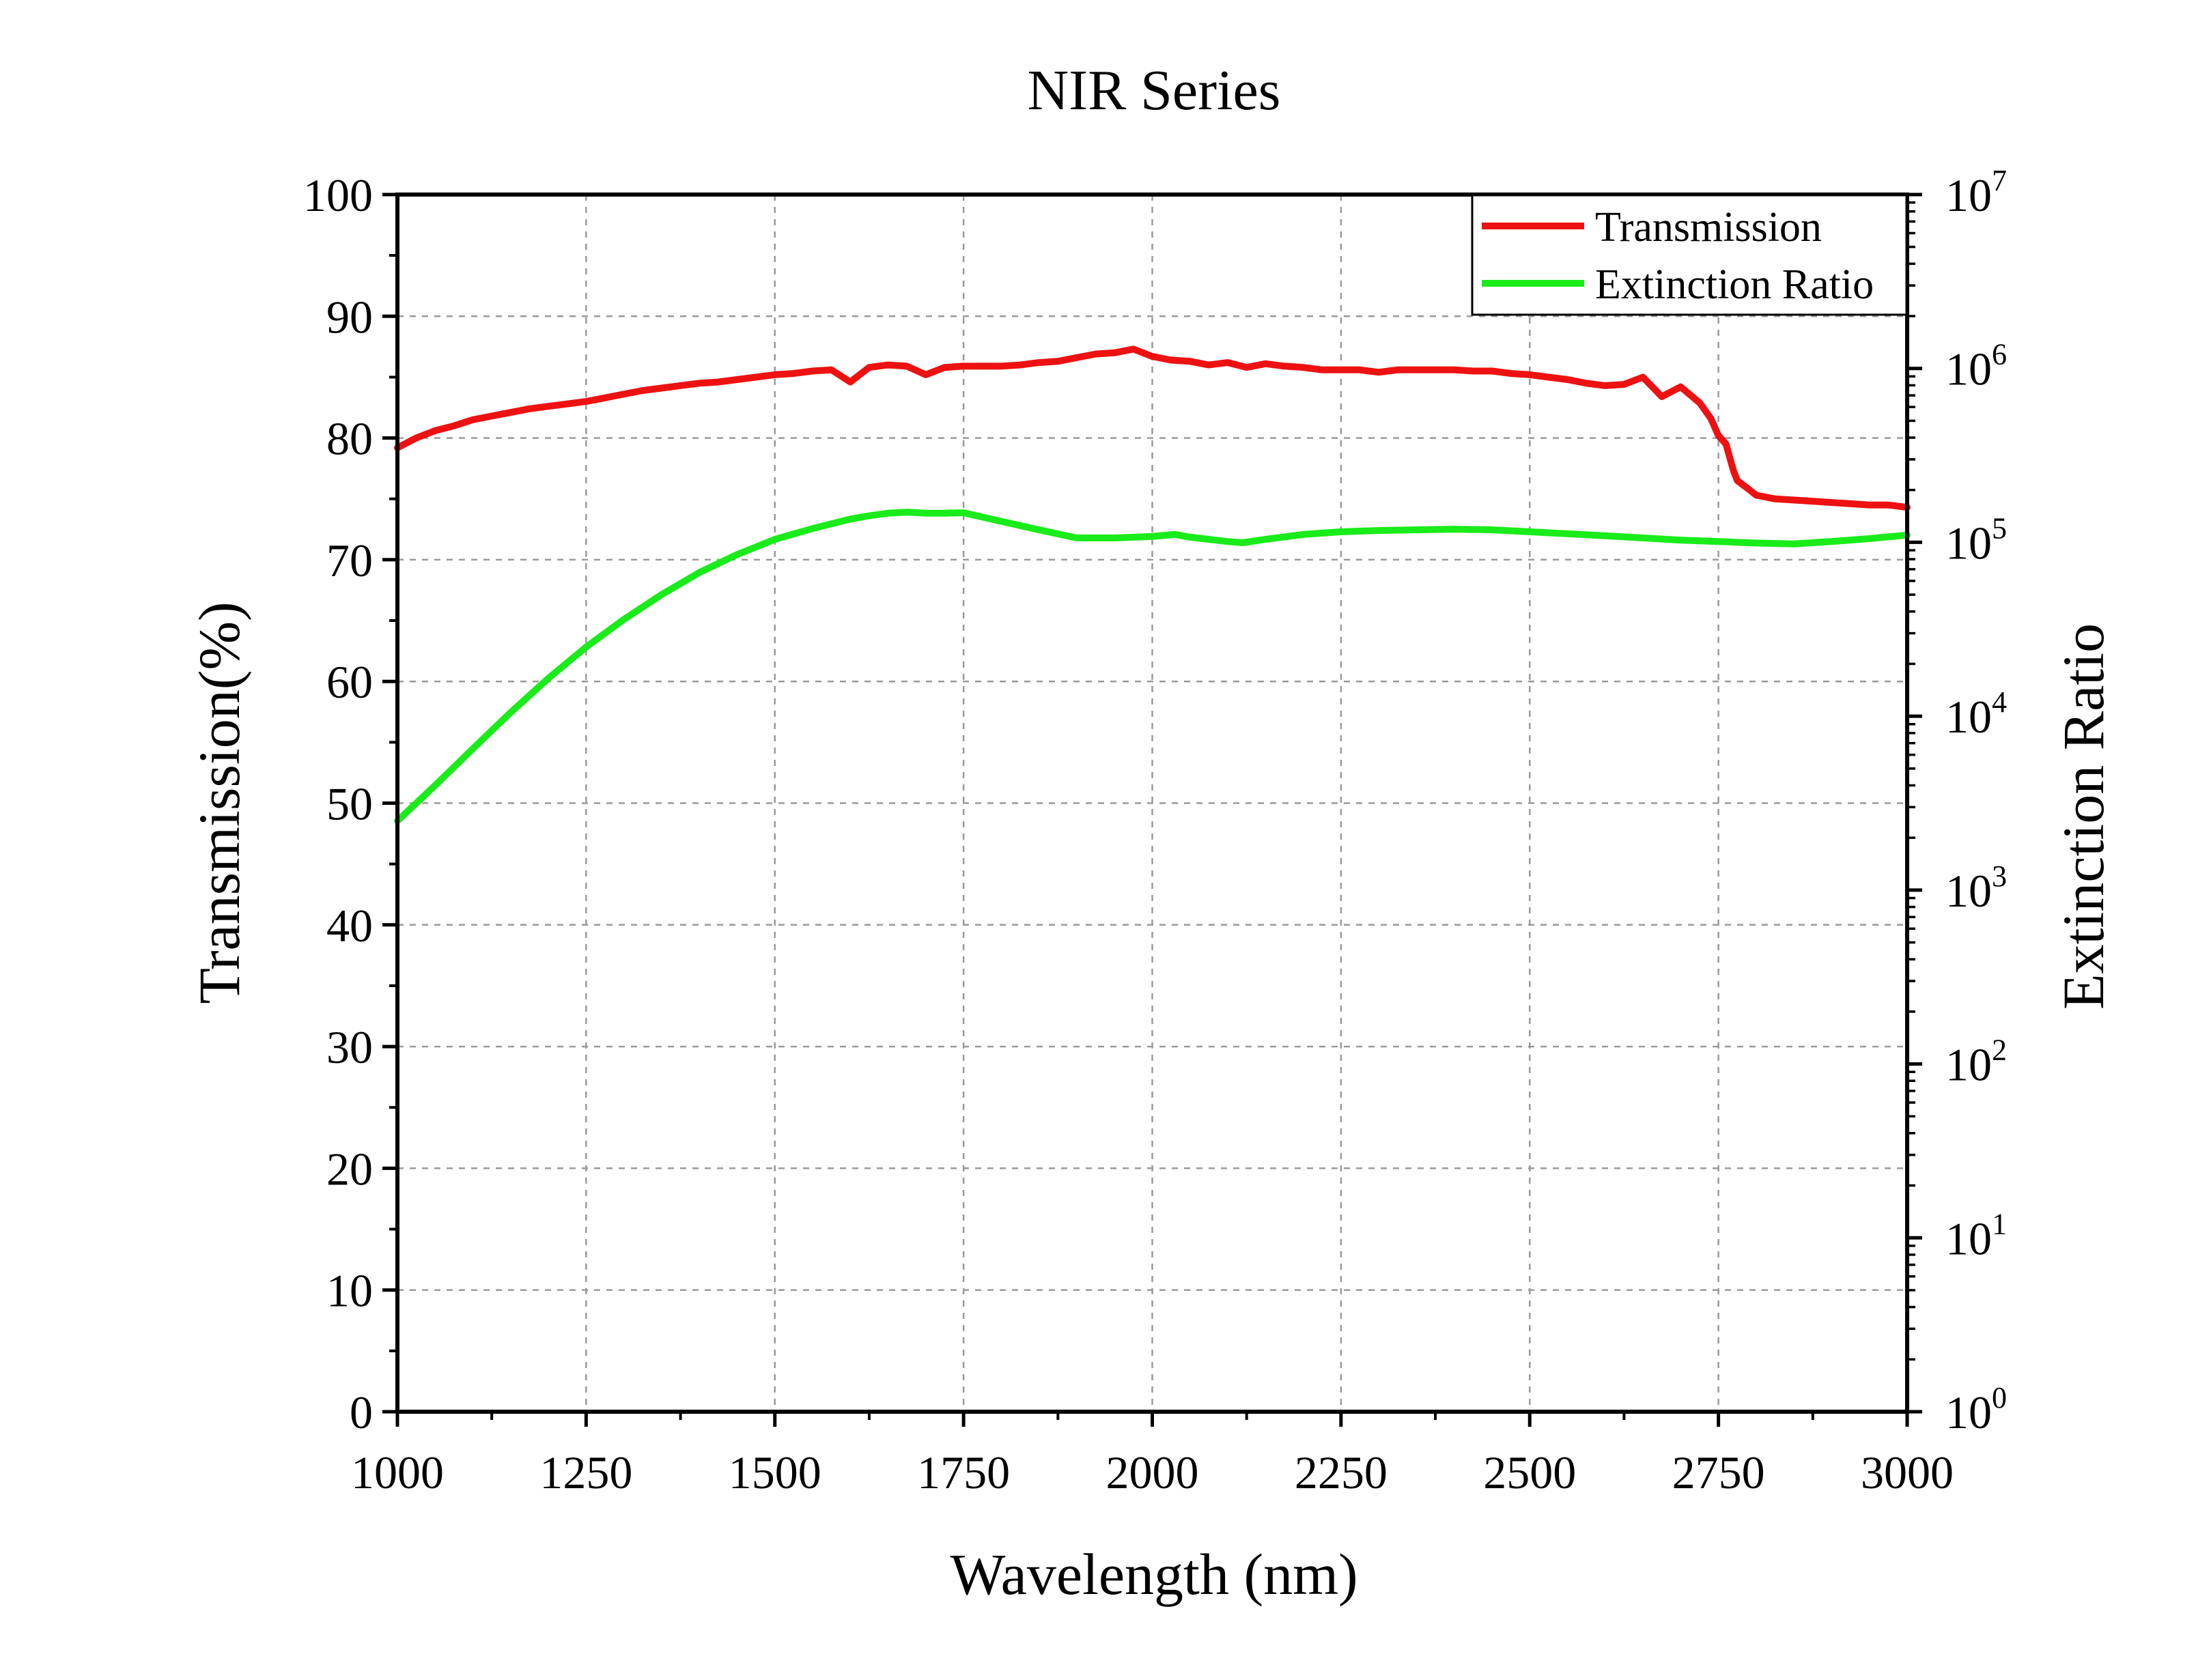 This screenshot has width=2196, height=1680. Describe the element at coordinates (1709, 227) in the screenshot. I see `legend-label-transmission: Transmission` at that location.